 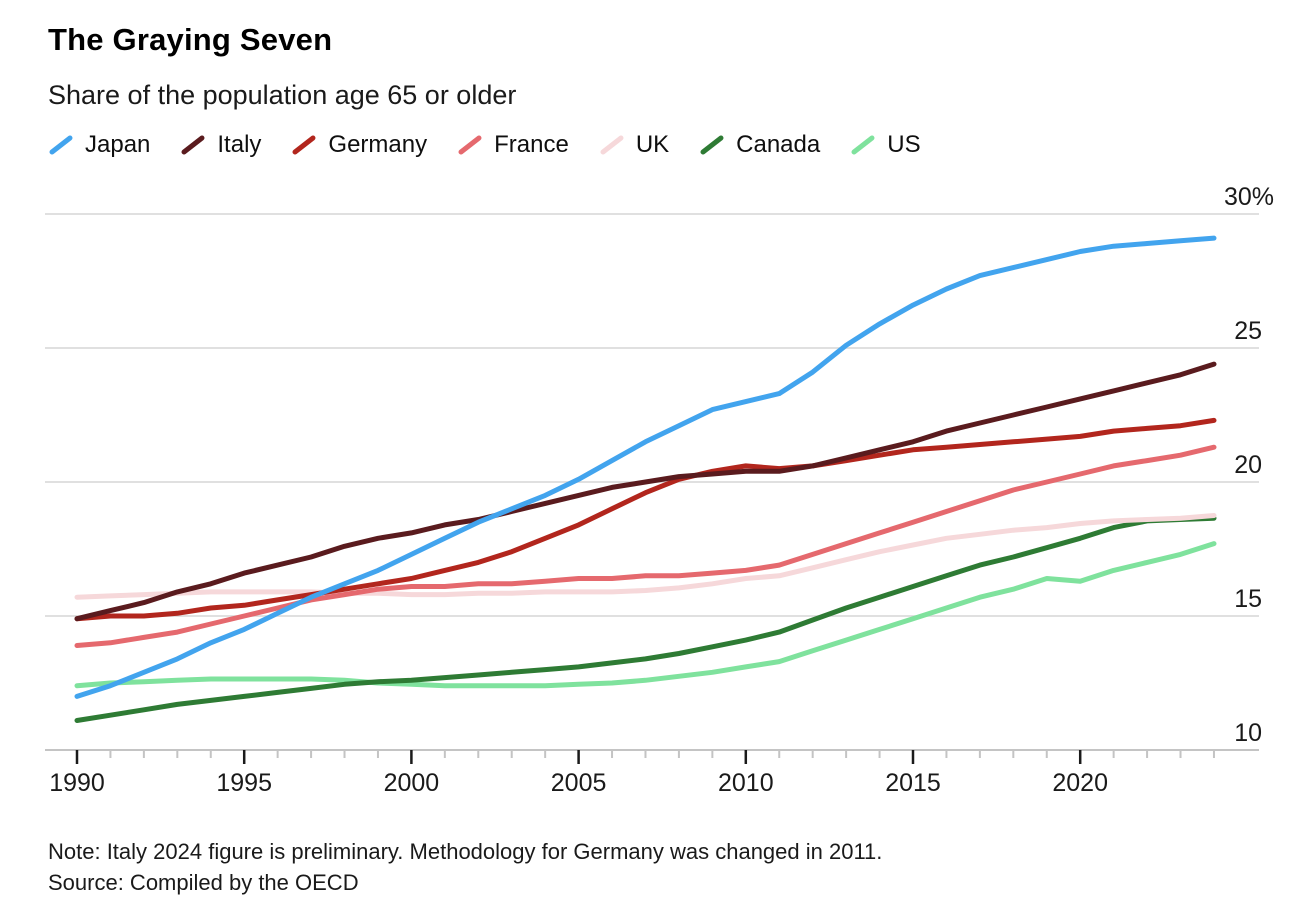 I want to click on chart-line-uk, so click(x=645, y=556).